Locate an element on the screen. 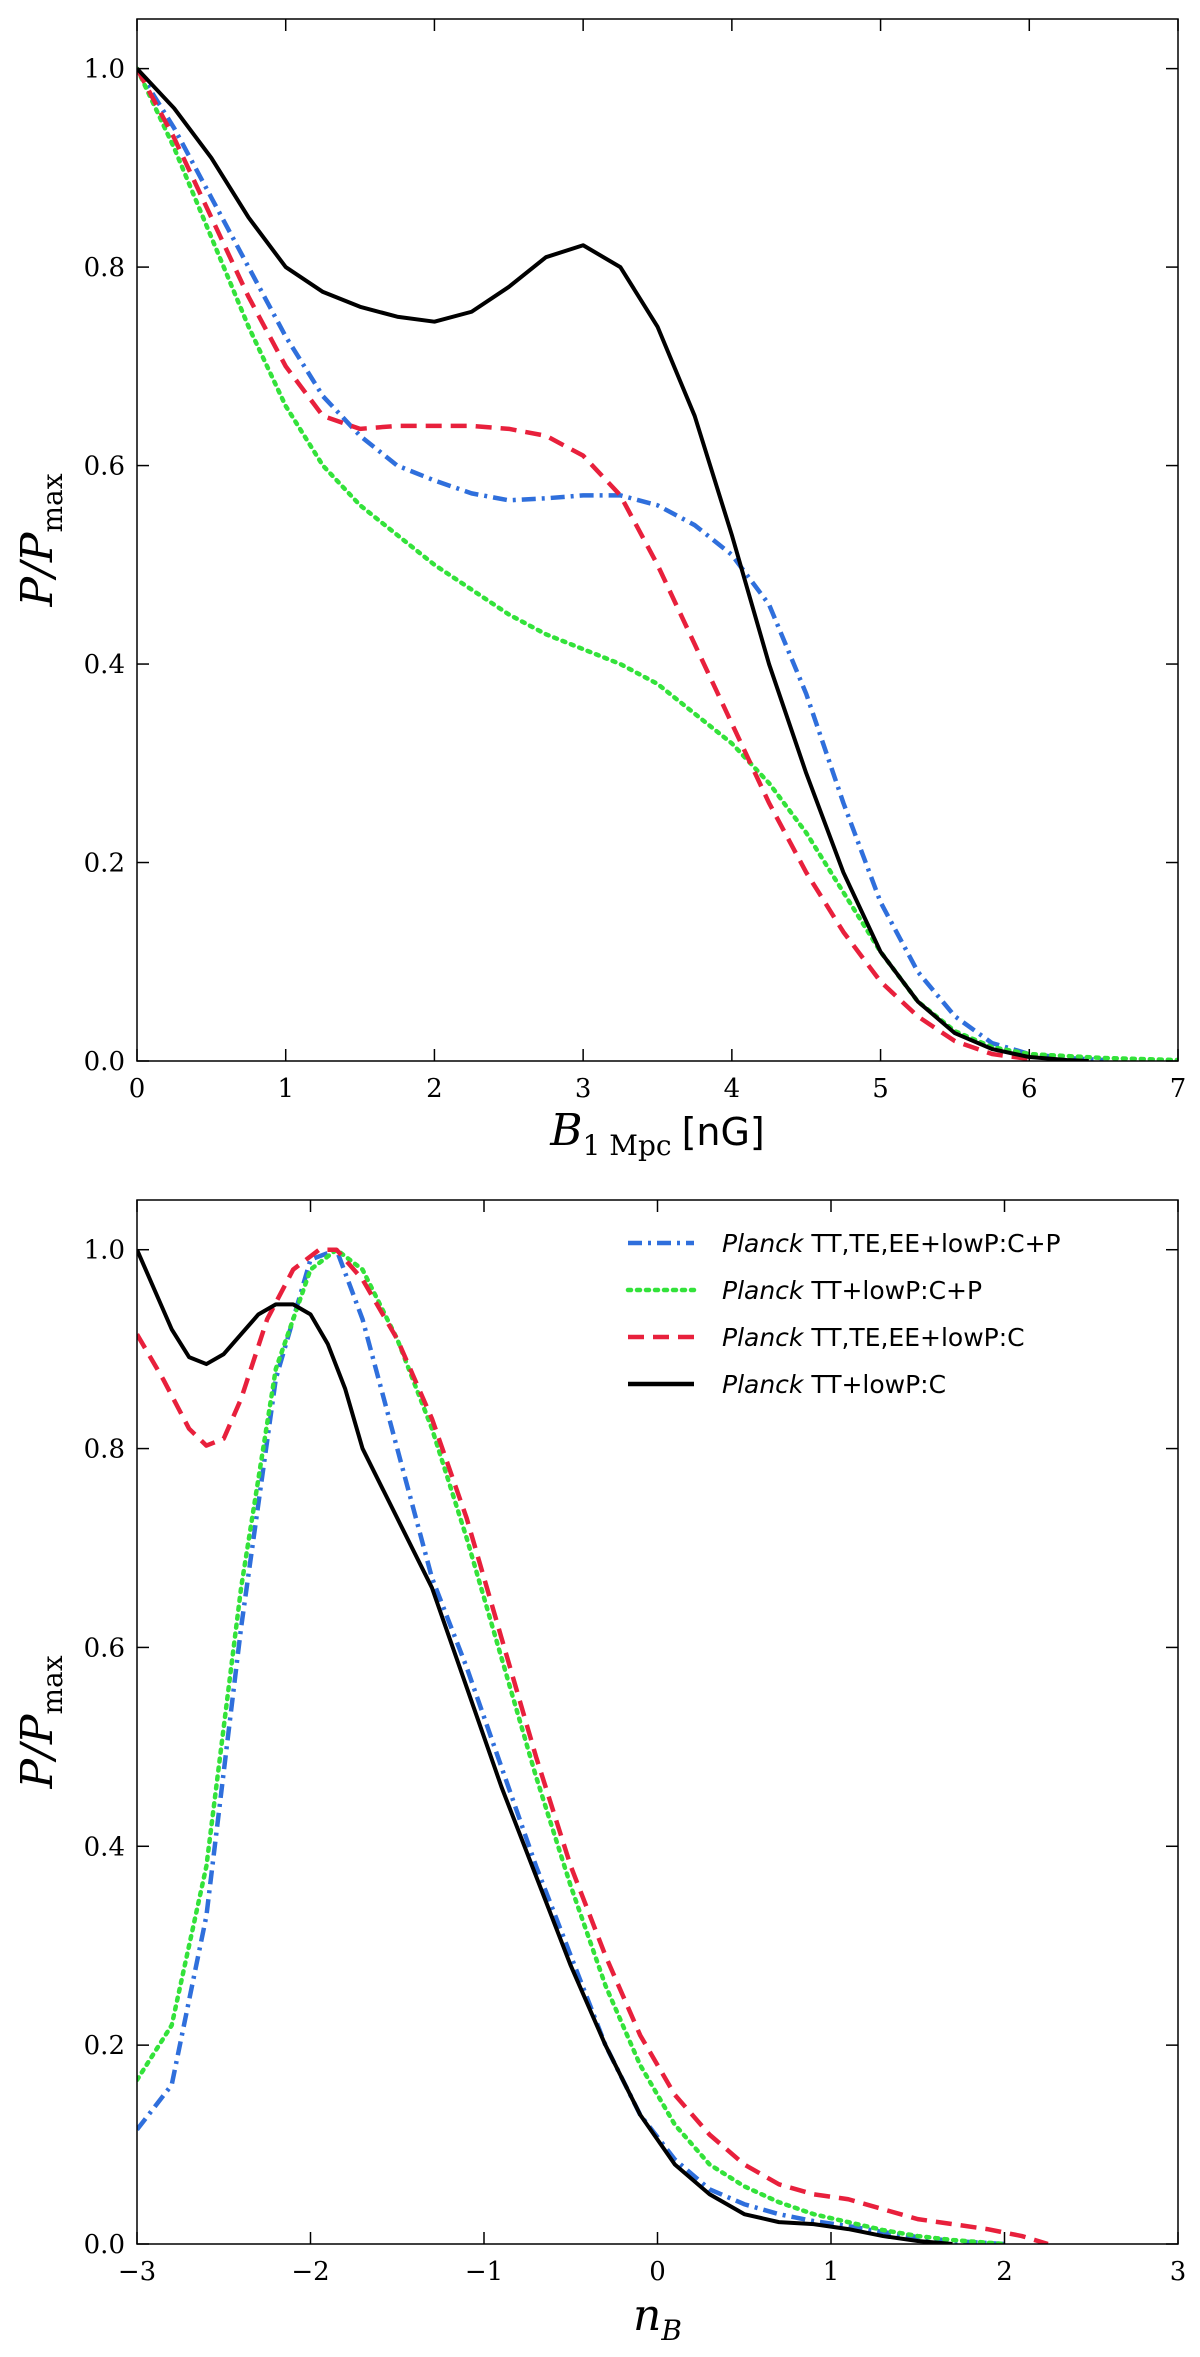 This screenshot has width=1200, height=2357. x-tick-label: 7 is located at coordinates (1178, 1089).